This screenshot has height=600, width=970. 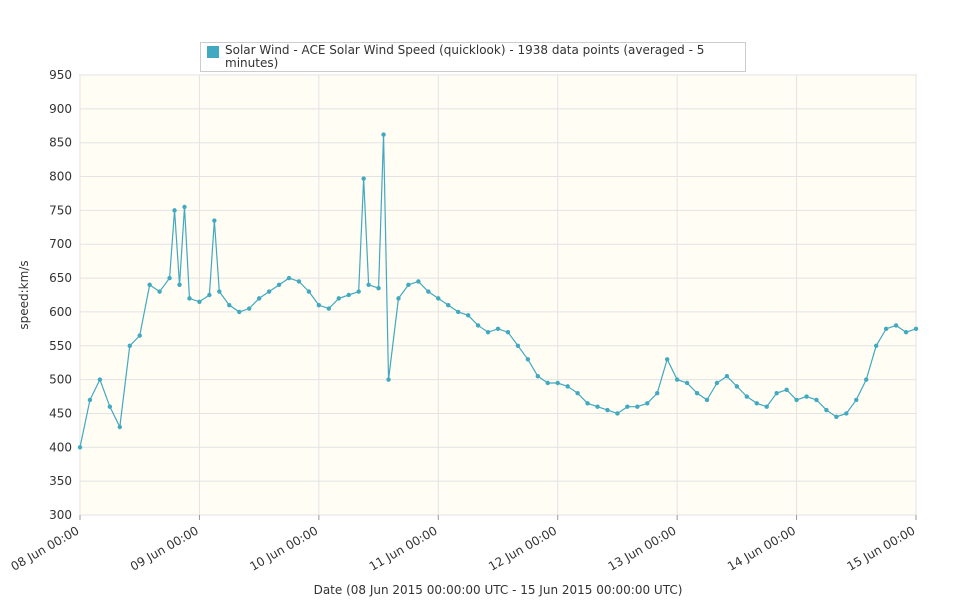 I want to click on legend-swatch, so click(x=213, y=52).